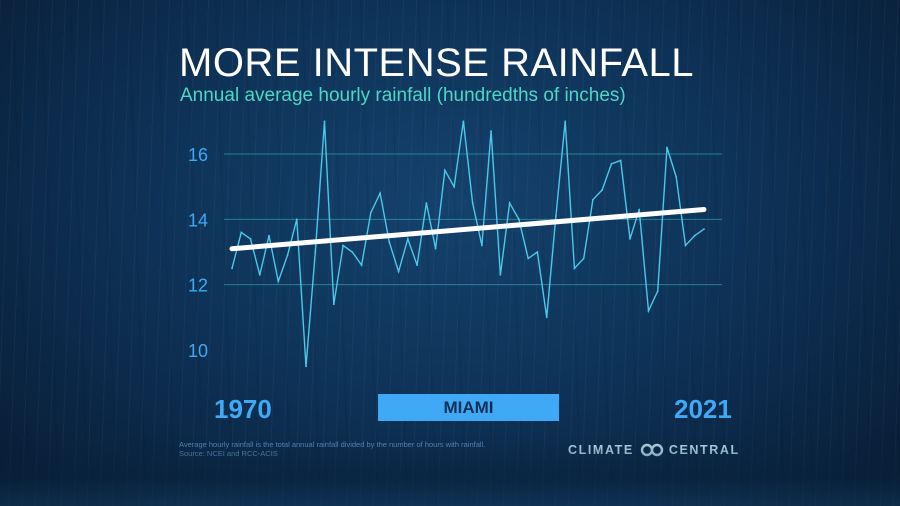 The image size is (900, 506). I want to click on data-point-2009, so click(593, 199).